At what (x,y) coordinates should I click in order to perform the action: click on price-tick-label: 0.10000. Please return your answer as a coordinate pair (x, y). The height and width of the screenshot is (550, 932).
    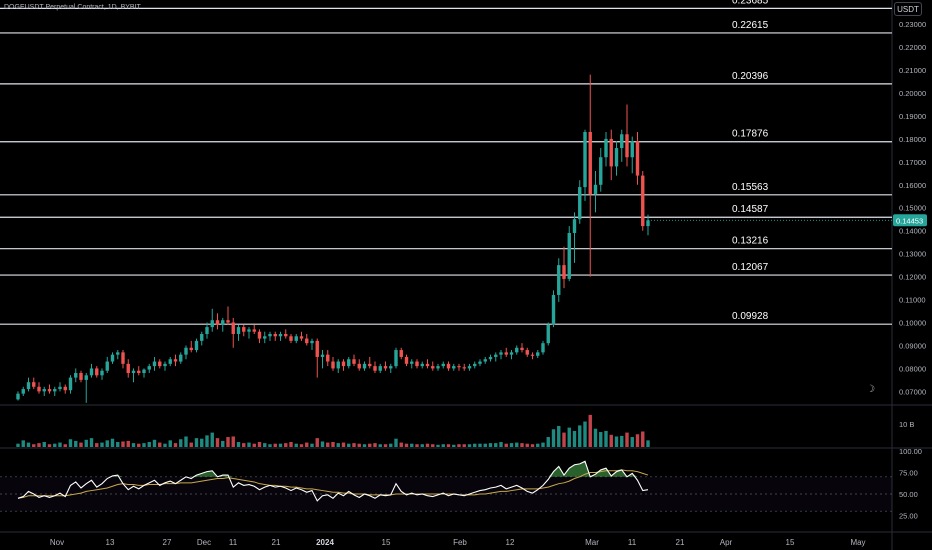
    Looking at the image, I should click on (912, 323).